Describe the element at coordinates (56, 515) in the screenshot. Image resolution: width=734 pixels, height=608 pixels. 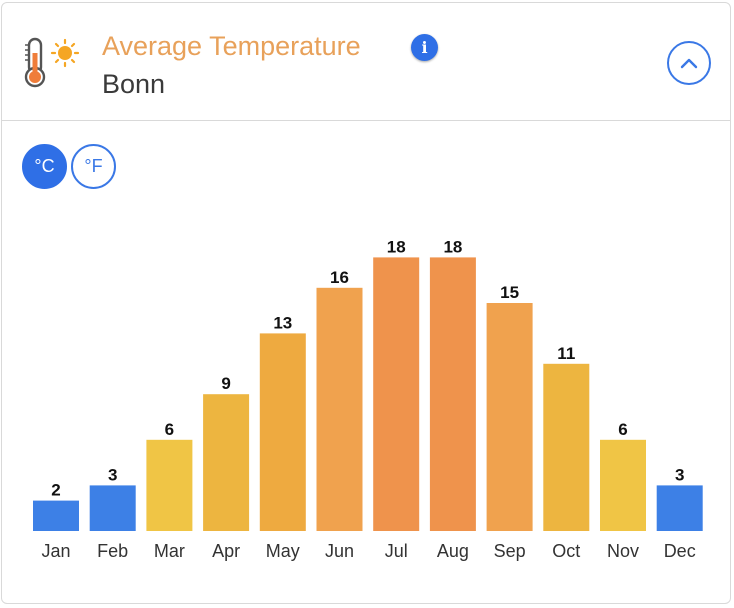
I see `bar-jan` at that location.